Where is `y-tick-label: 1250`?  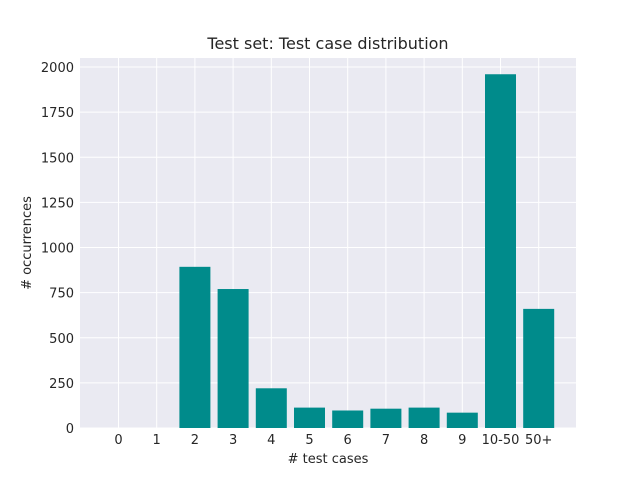 y-tick-label: 1250 is located at coordinates (57, 203).